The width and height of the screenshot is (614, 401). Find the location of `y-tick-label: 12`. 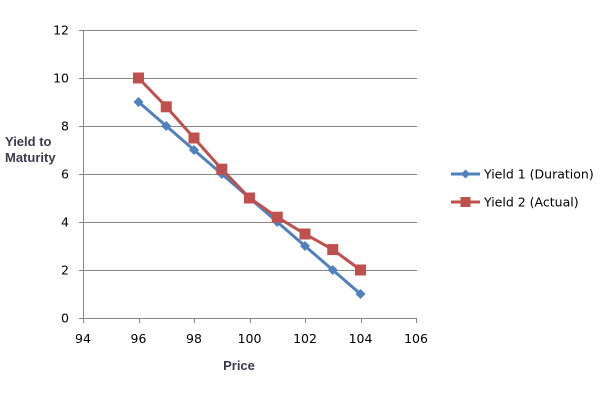

y-tick-label: 12 is located at coordinates (61, 30).